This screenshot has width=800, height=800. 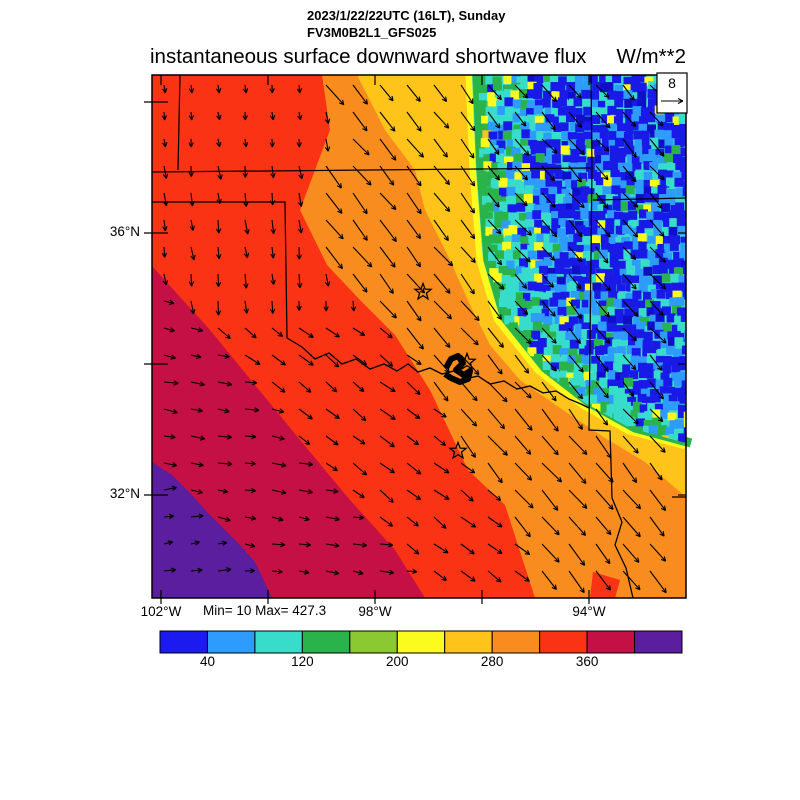 What do you see at coordinates (672, 101) in the screenshot?
I see `wind-reference-arrow` at bounding box center [672, 101].